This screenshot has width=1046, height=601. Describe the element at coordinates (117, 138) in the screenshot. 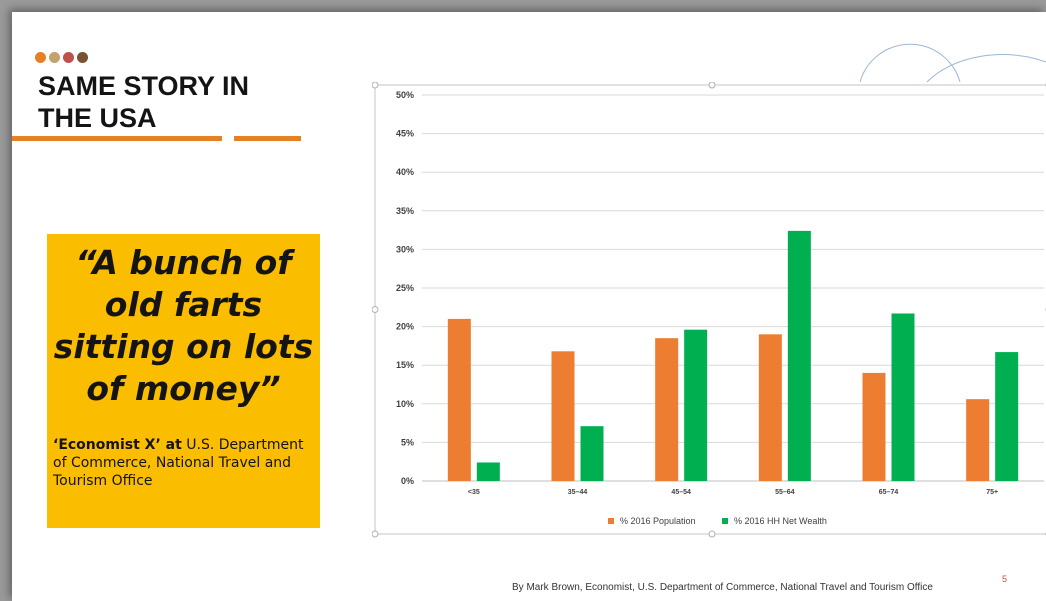

I see `title-underline-left` at that location.